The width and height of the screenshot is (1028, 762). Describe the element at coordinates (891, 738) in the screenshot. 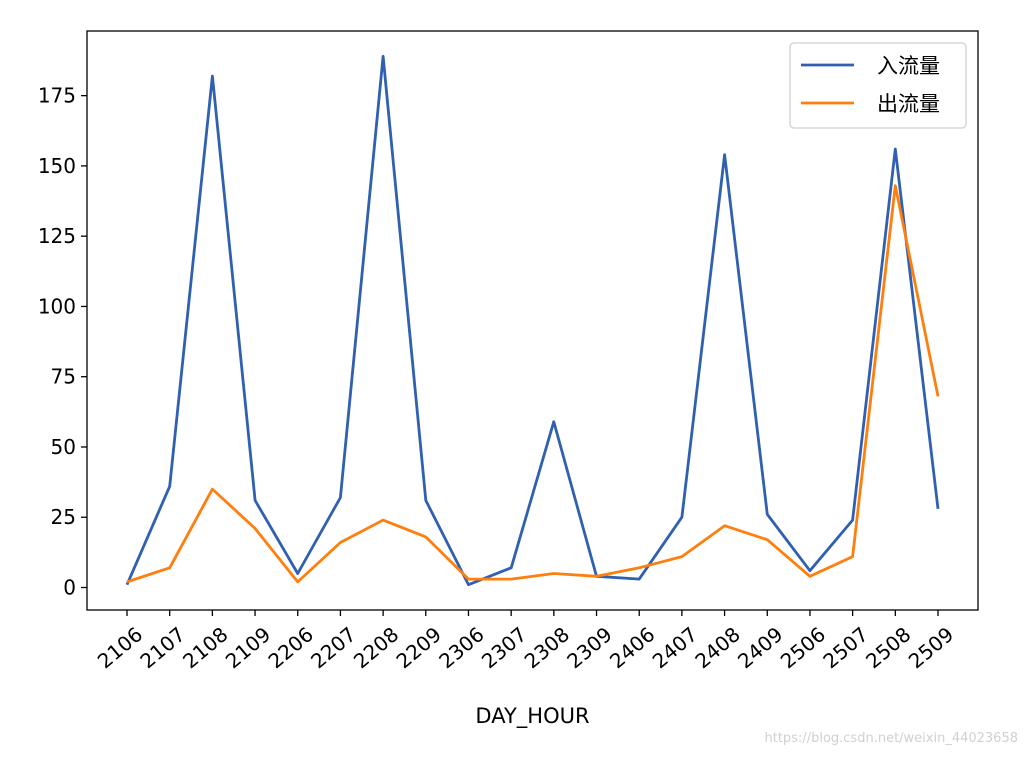

I see `watermark: https://blog.csdn.net/weixin_44023658` at that location.